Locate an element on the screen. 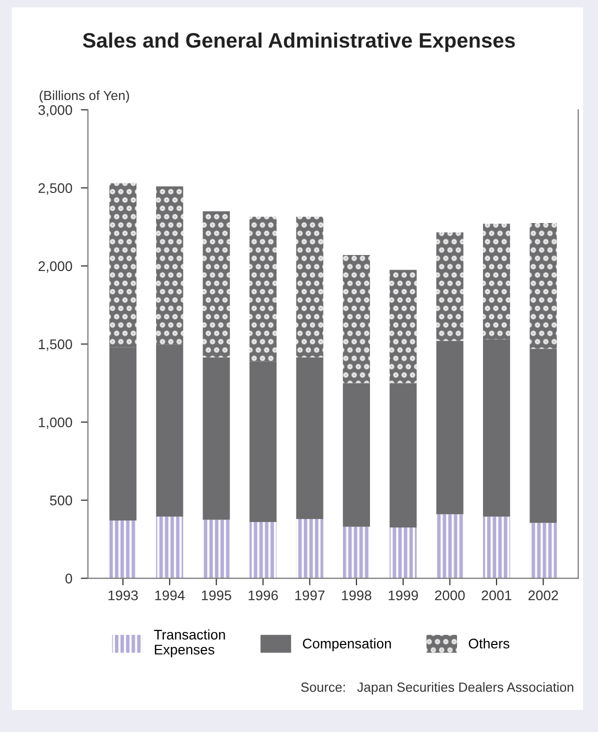  x-tick-label: 1996 is located at coordinates (263, 595).